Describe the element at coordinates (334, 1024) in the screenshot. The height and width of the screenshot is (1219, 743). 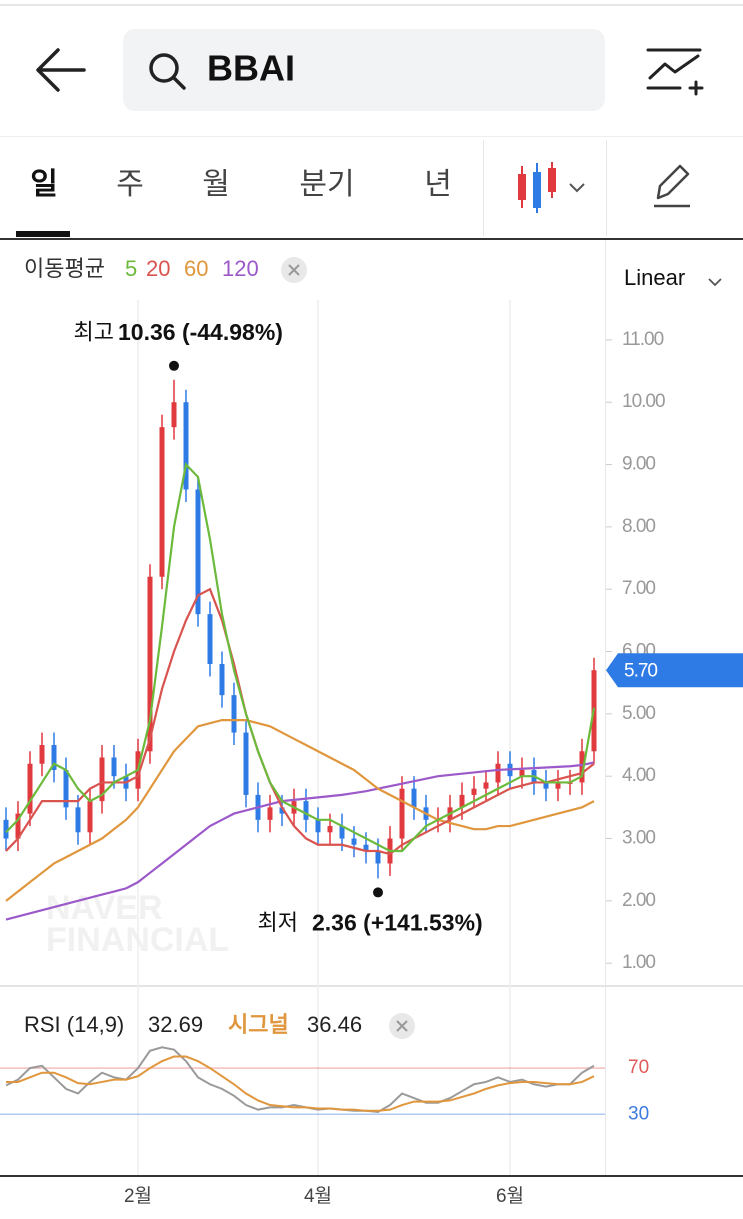
I see `rsi-signal-value: 36.46` at that location.